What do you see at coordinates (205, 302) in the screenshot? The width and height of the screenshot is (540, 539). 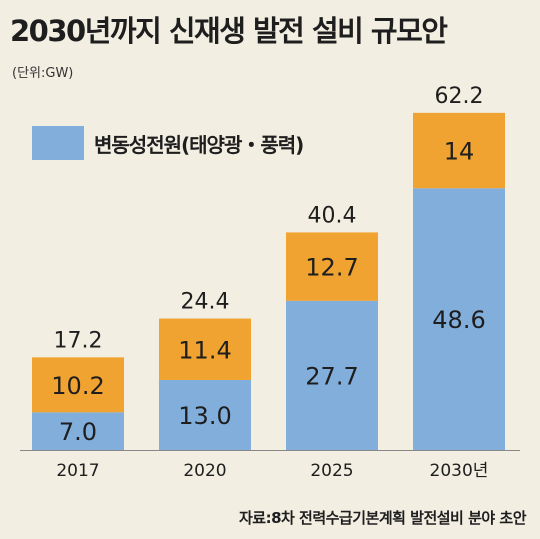 I see `total-value-label: 24.4` at bounding box center [205, 302].